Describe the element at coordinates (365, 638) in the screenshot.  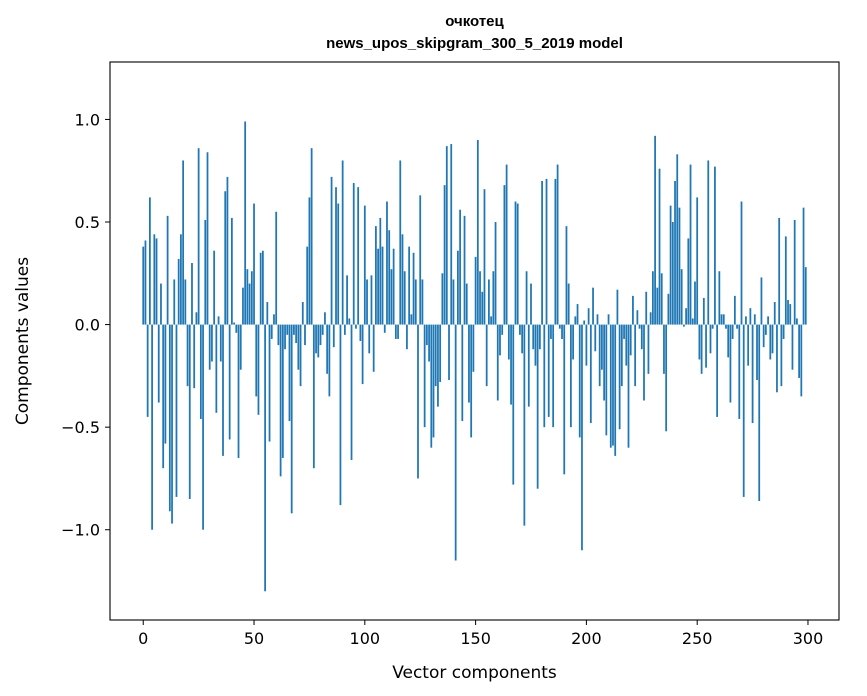
I see `x-tick-label: 100` at that location.